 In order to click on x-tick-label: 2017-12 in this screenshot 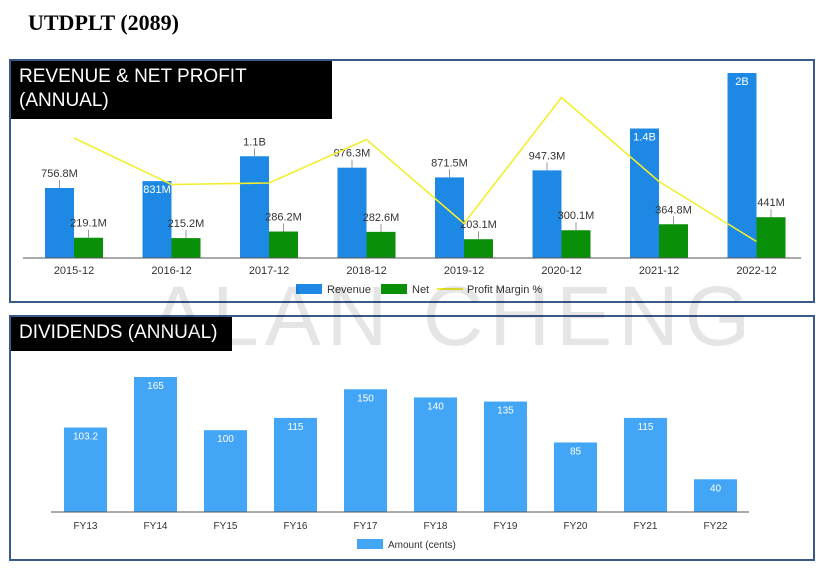, I will do `click(269, 271)`.